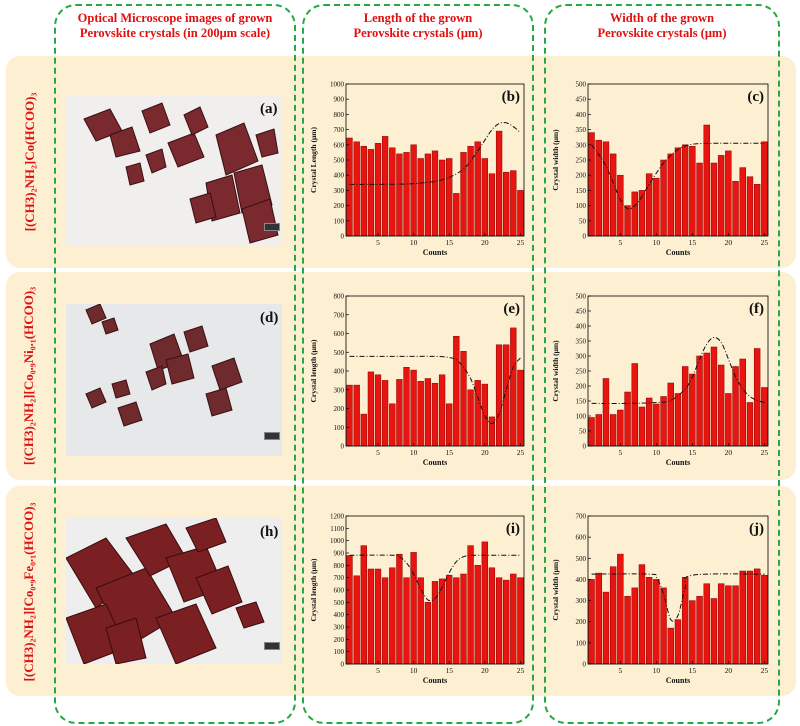 The width and height of the screenshot is (800, 726). Describe the element at coordinates (513, 529) in the screenshot. I see `panel-label-i: (i)` at that location.